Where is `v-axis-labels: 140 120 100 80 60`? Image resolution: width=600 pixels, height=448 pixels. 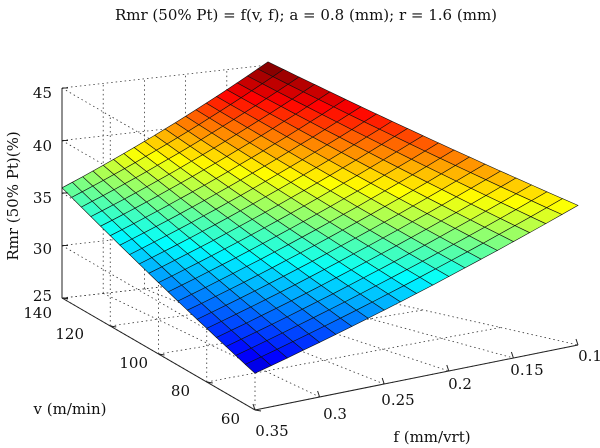
v-axis-labels: 140 120 100 80 60 is located at coordinates (131, 366).